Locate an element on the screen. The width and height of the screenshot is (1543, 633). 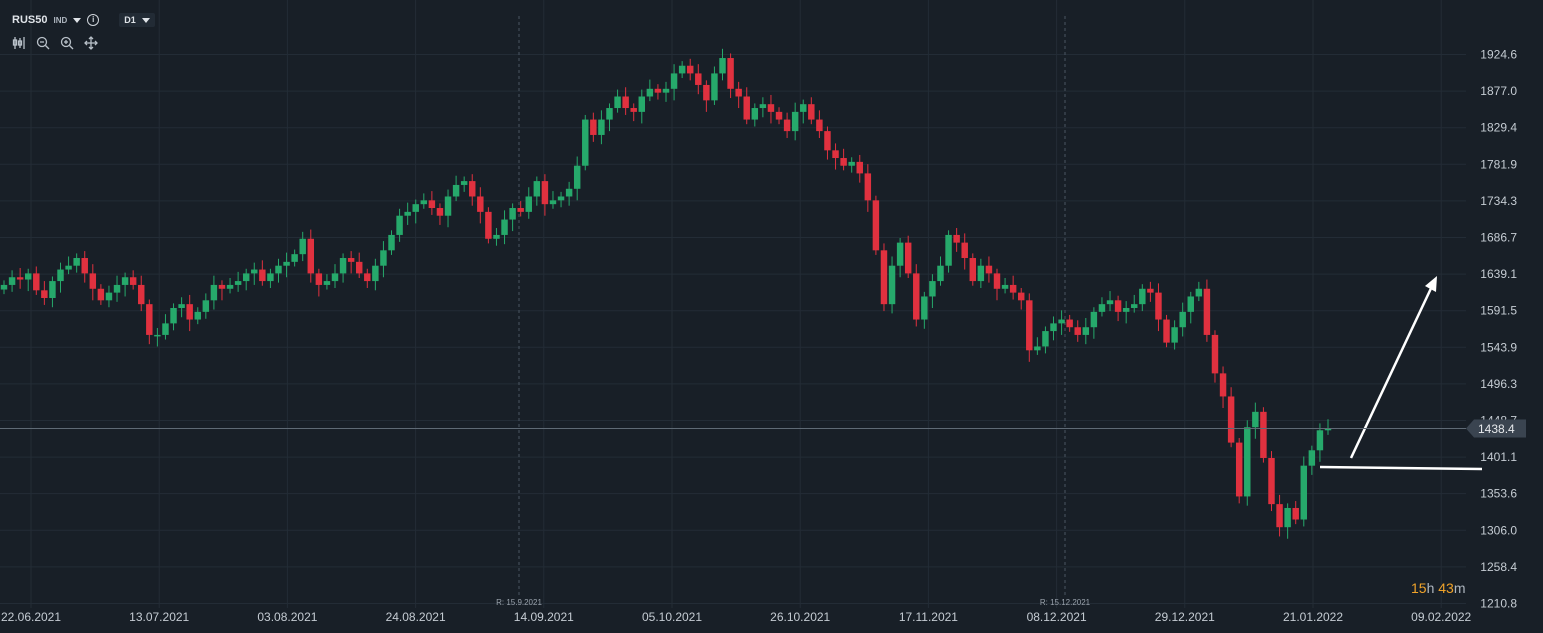
price-tick-label: 1210.8 is located at coordinates (1498, 604).